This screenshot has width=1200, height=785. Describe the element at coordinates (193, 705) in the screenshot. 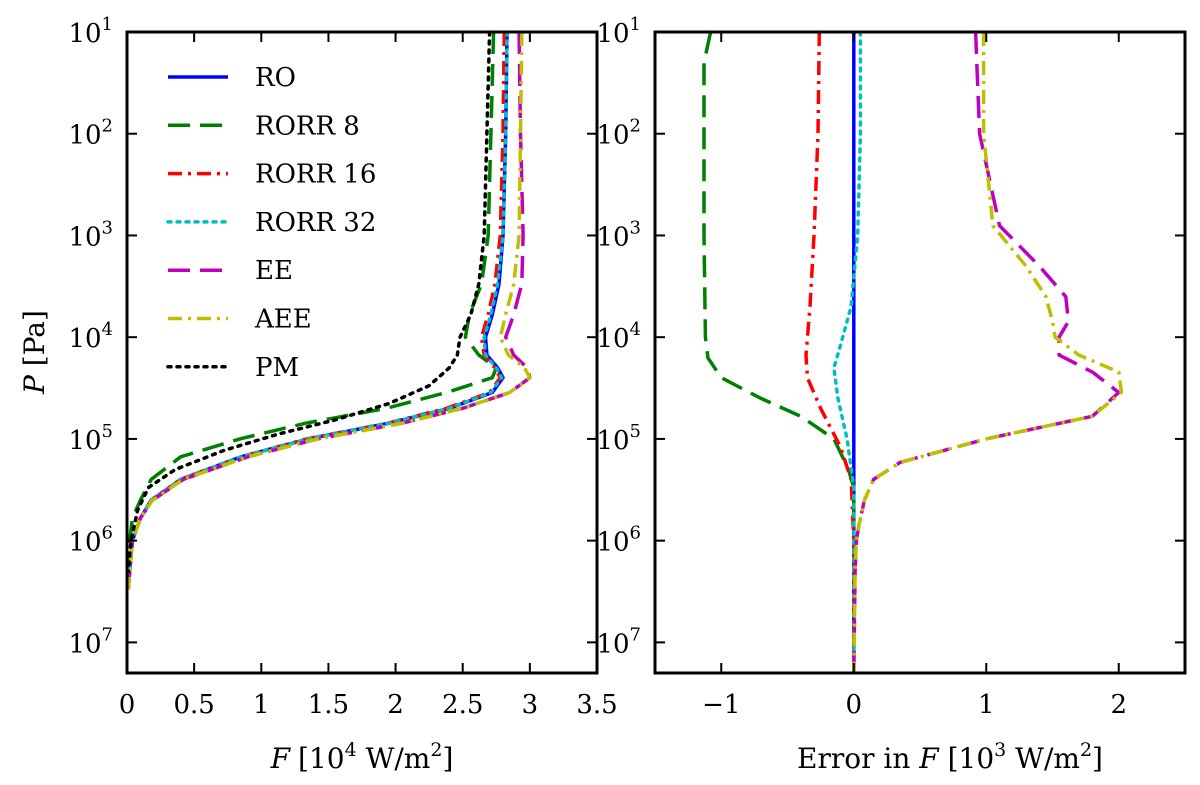

I see `xtick-label: 0.5` at that location.